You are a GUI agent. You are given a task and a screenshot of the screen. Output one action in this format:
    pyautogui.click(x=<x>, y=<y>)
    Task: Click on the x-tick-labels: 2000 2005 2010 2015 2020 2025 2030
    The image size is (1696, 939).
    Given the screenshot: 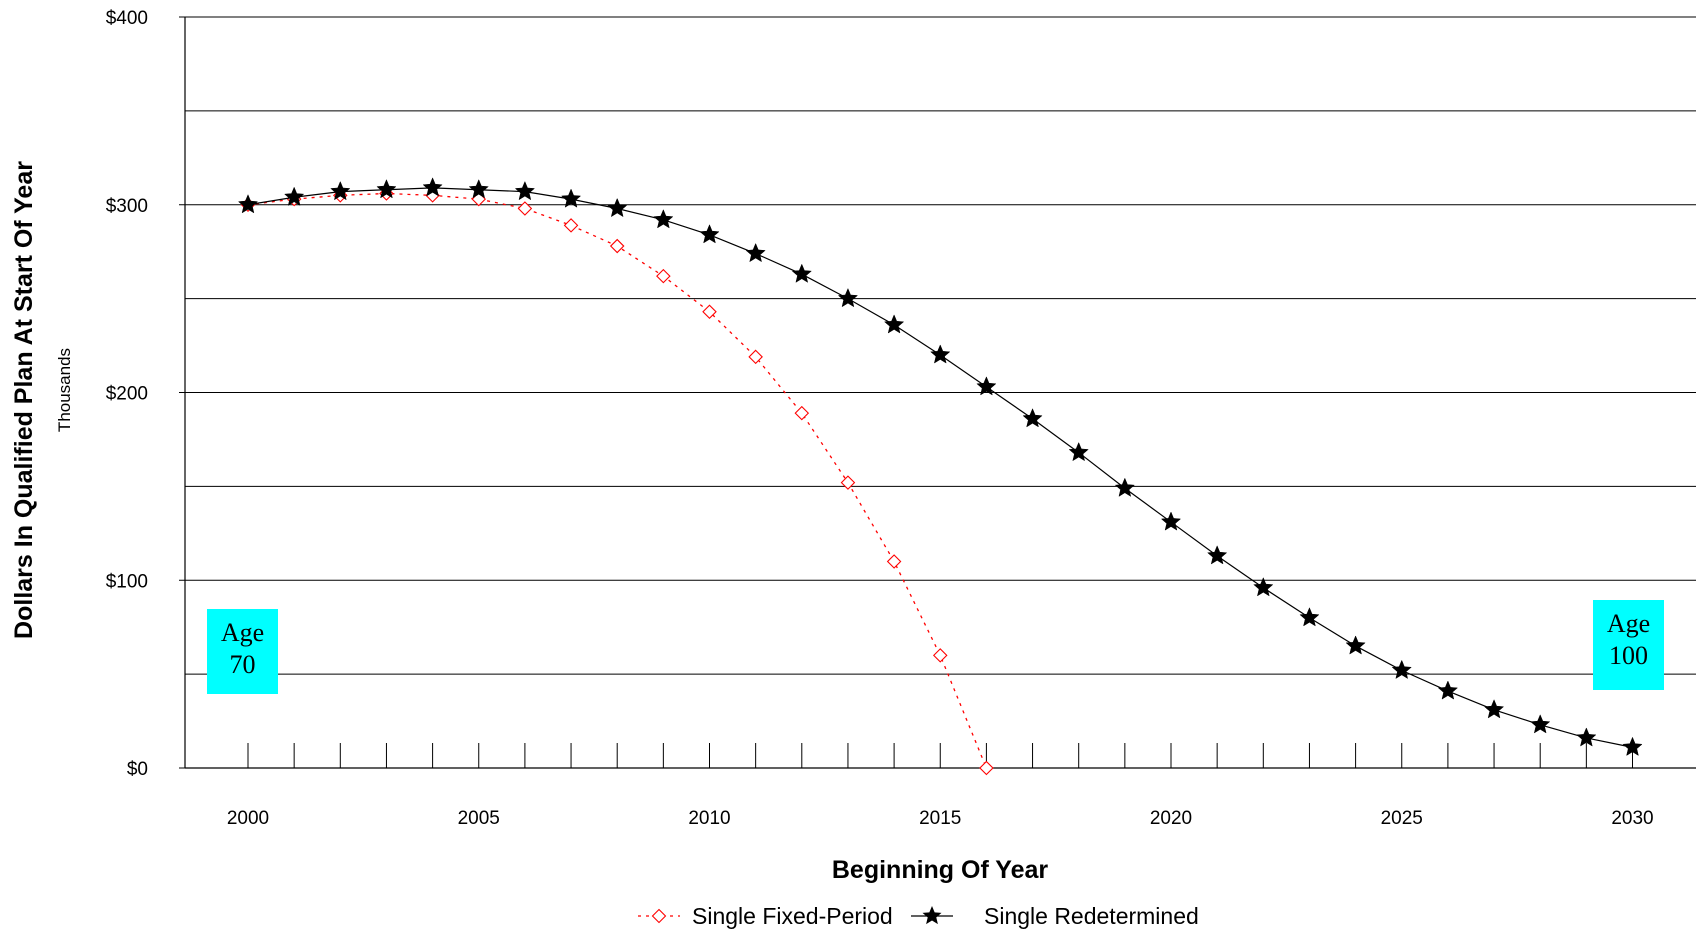 What is the action you would take?
    pyautogui.click(x=940, y=818)
    